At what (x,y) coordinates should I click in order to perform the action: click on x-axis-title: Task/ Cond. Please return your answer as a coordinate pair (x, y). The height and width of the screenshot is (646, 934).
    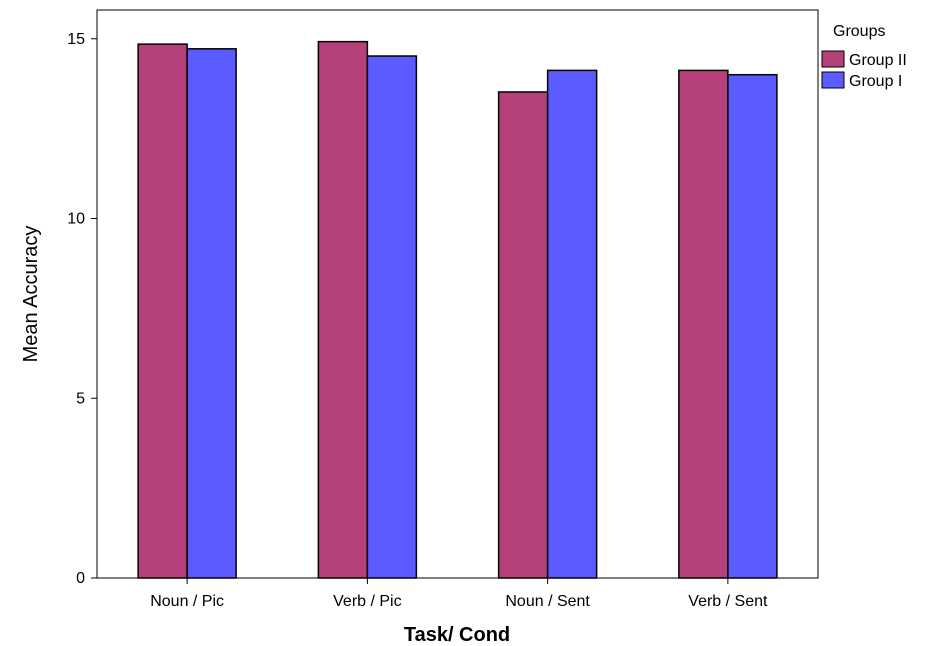
    Looking at the image, I should click on (457, 635).